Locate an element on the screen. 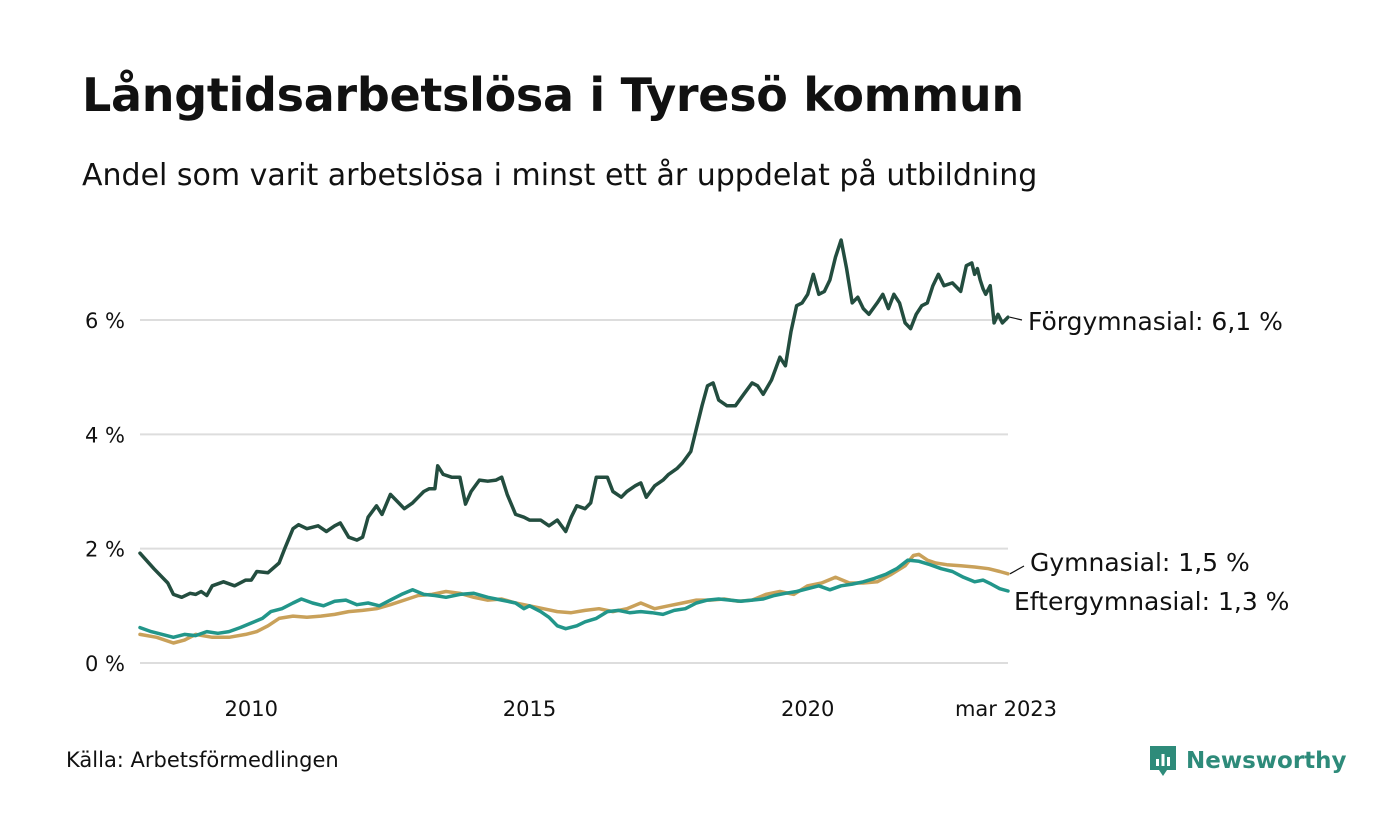 The height and width of the screenshot is (840, 1400). brand-name: Newsworthy is located at coordinates (1266, 761).